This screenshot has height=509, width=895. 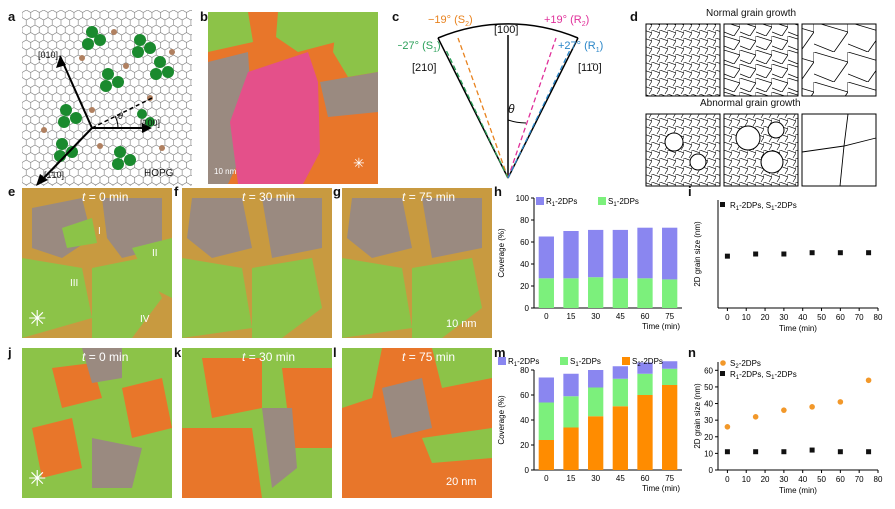 What do you see at coordinates (257, 423) in the screenshot?
I see `panel-k-image: t = 30 min` at bounding box center [257, 423].